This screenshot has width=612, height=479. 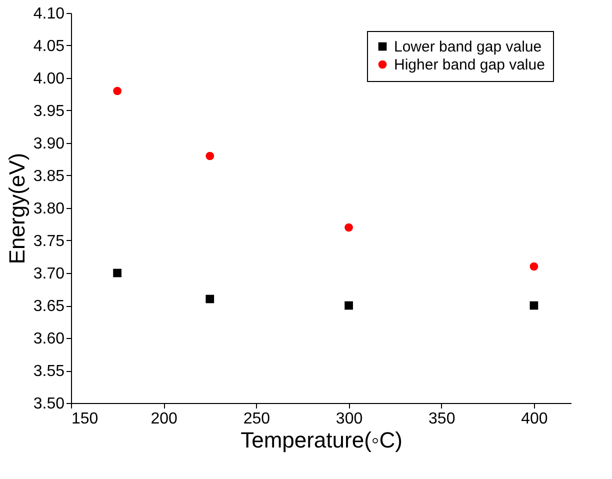 What do you see at coordinates (17, 208) in the screenshot?
I see `y-axis-title: Energy(eV)` at bounding box center [17, 208].